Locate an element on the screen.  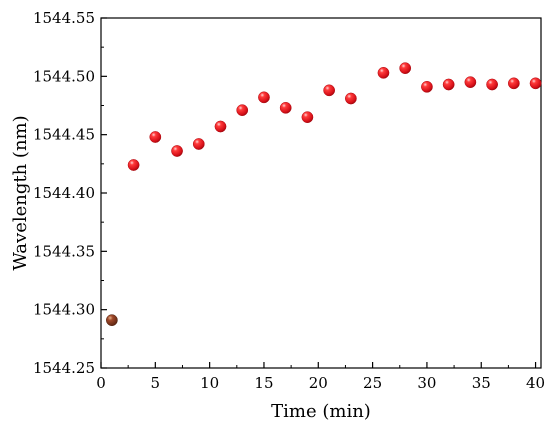
x-tick-label: 15 is located at coordinates (263, 383).